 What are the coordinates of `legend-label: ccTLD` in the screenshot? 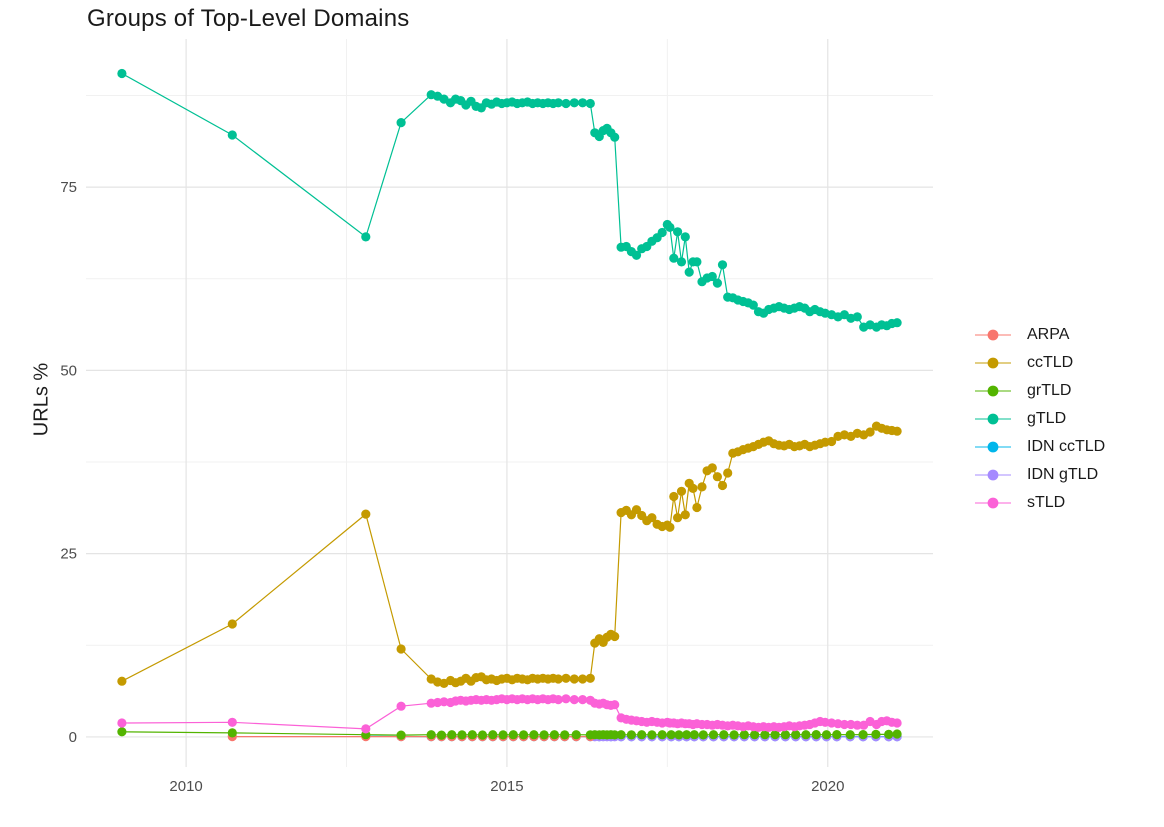 It's located at (1050, 362).